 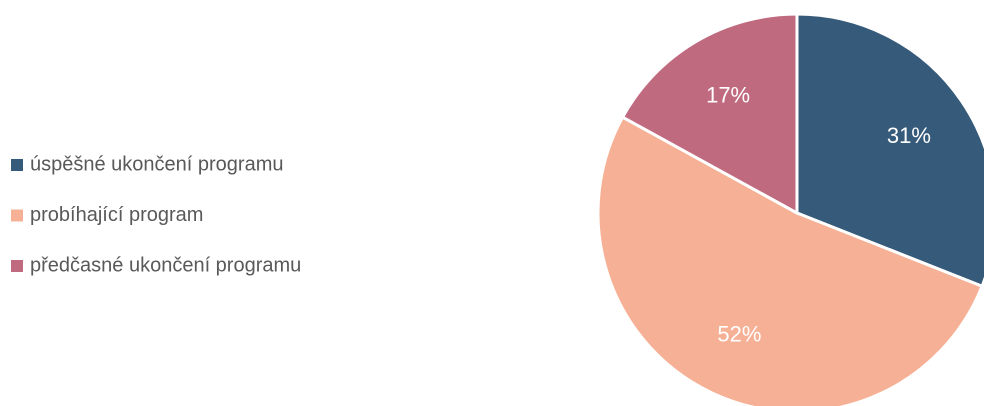 What do you see at coordinates (116, 215) in the screenshot?
I see `legend-label: probíhající program` at bounding box center [116, 215].